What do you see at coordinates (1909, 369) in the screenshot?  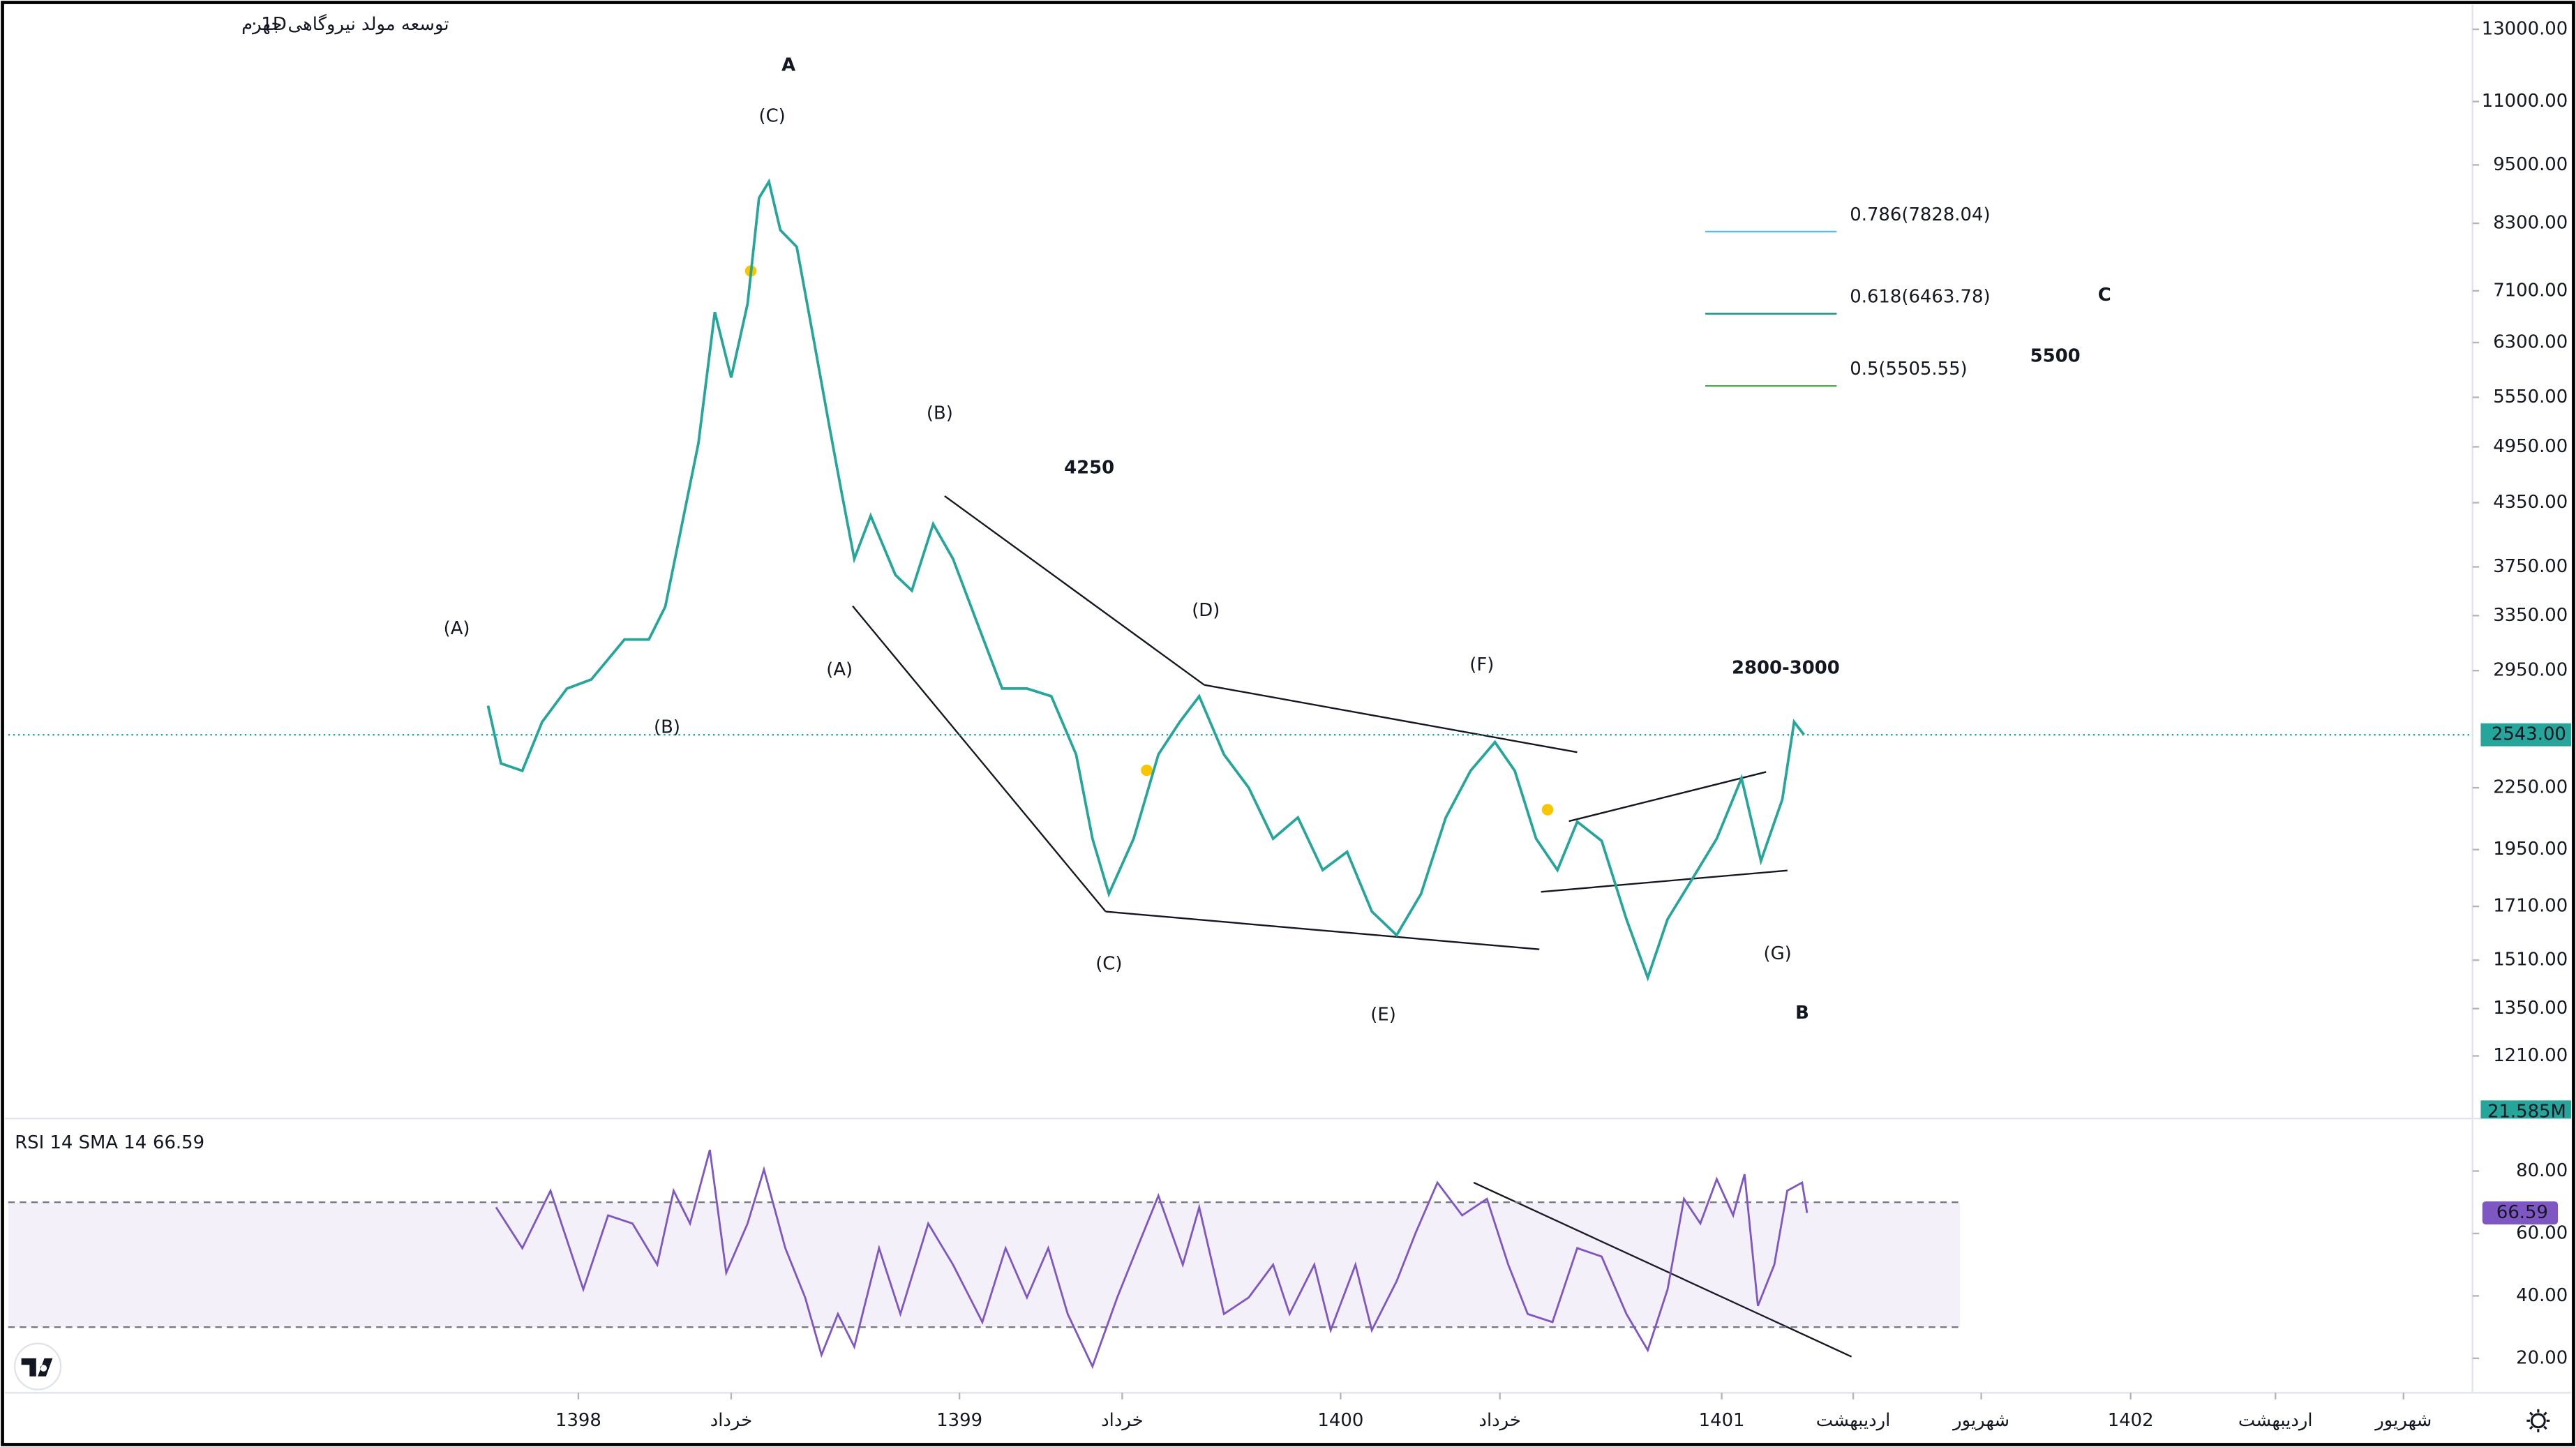 I see `fib-label: 0.5(5505.55)` at bounding box center [1909, 369].